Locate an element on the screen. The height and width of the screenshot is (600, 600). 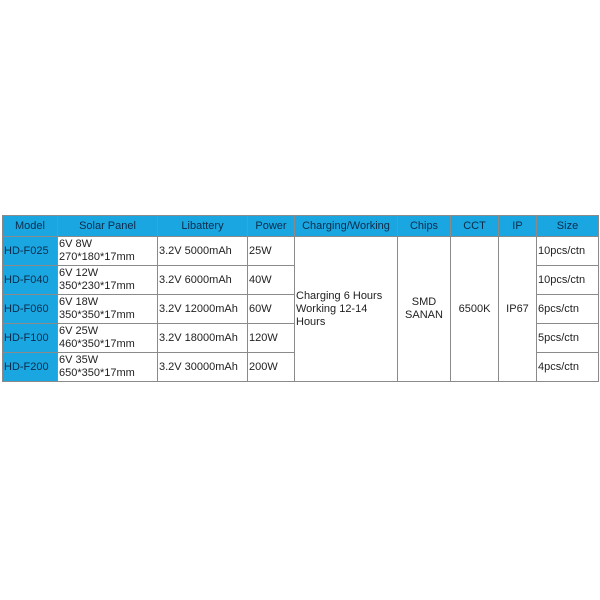
model: HD-F060 is located at coordinates (26, 308).